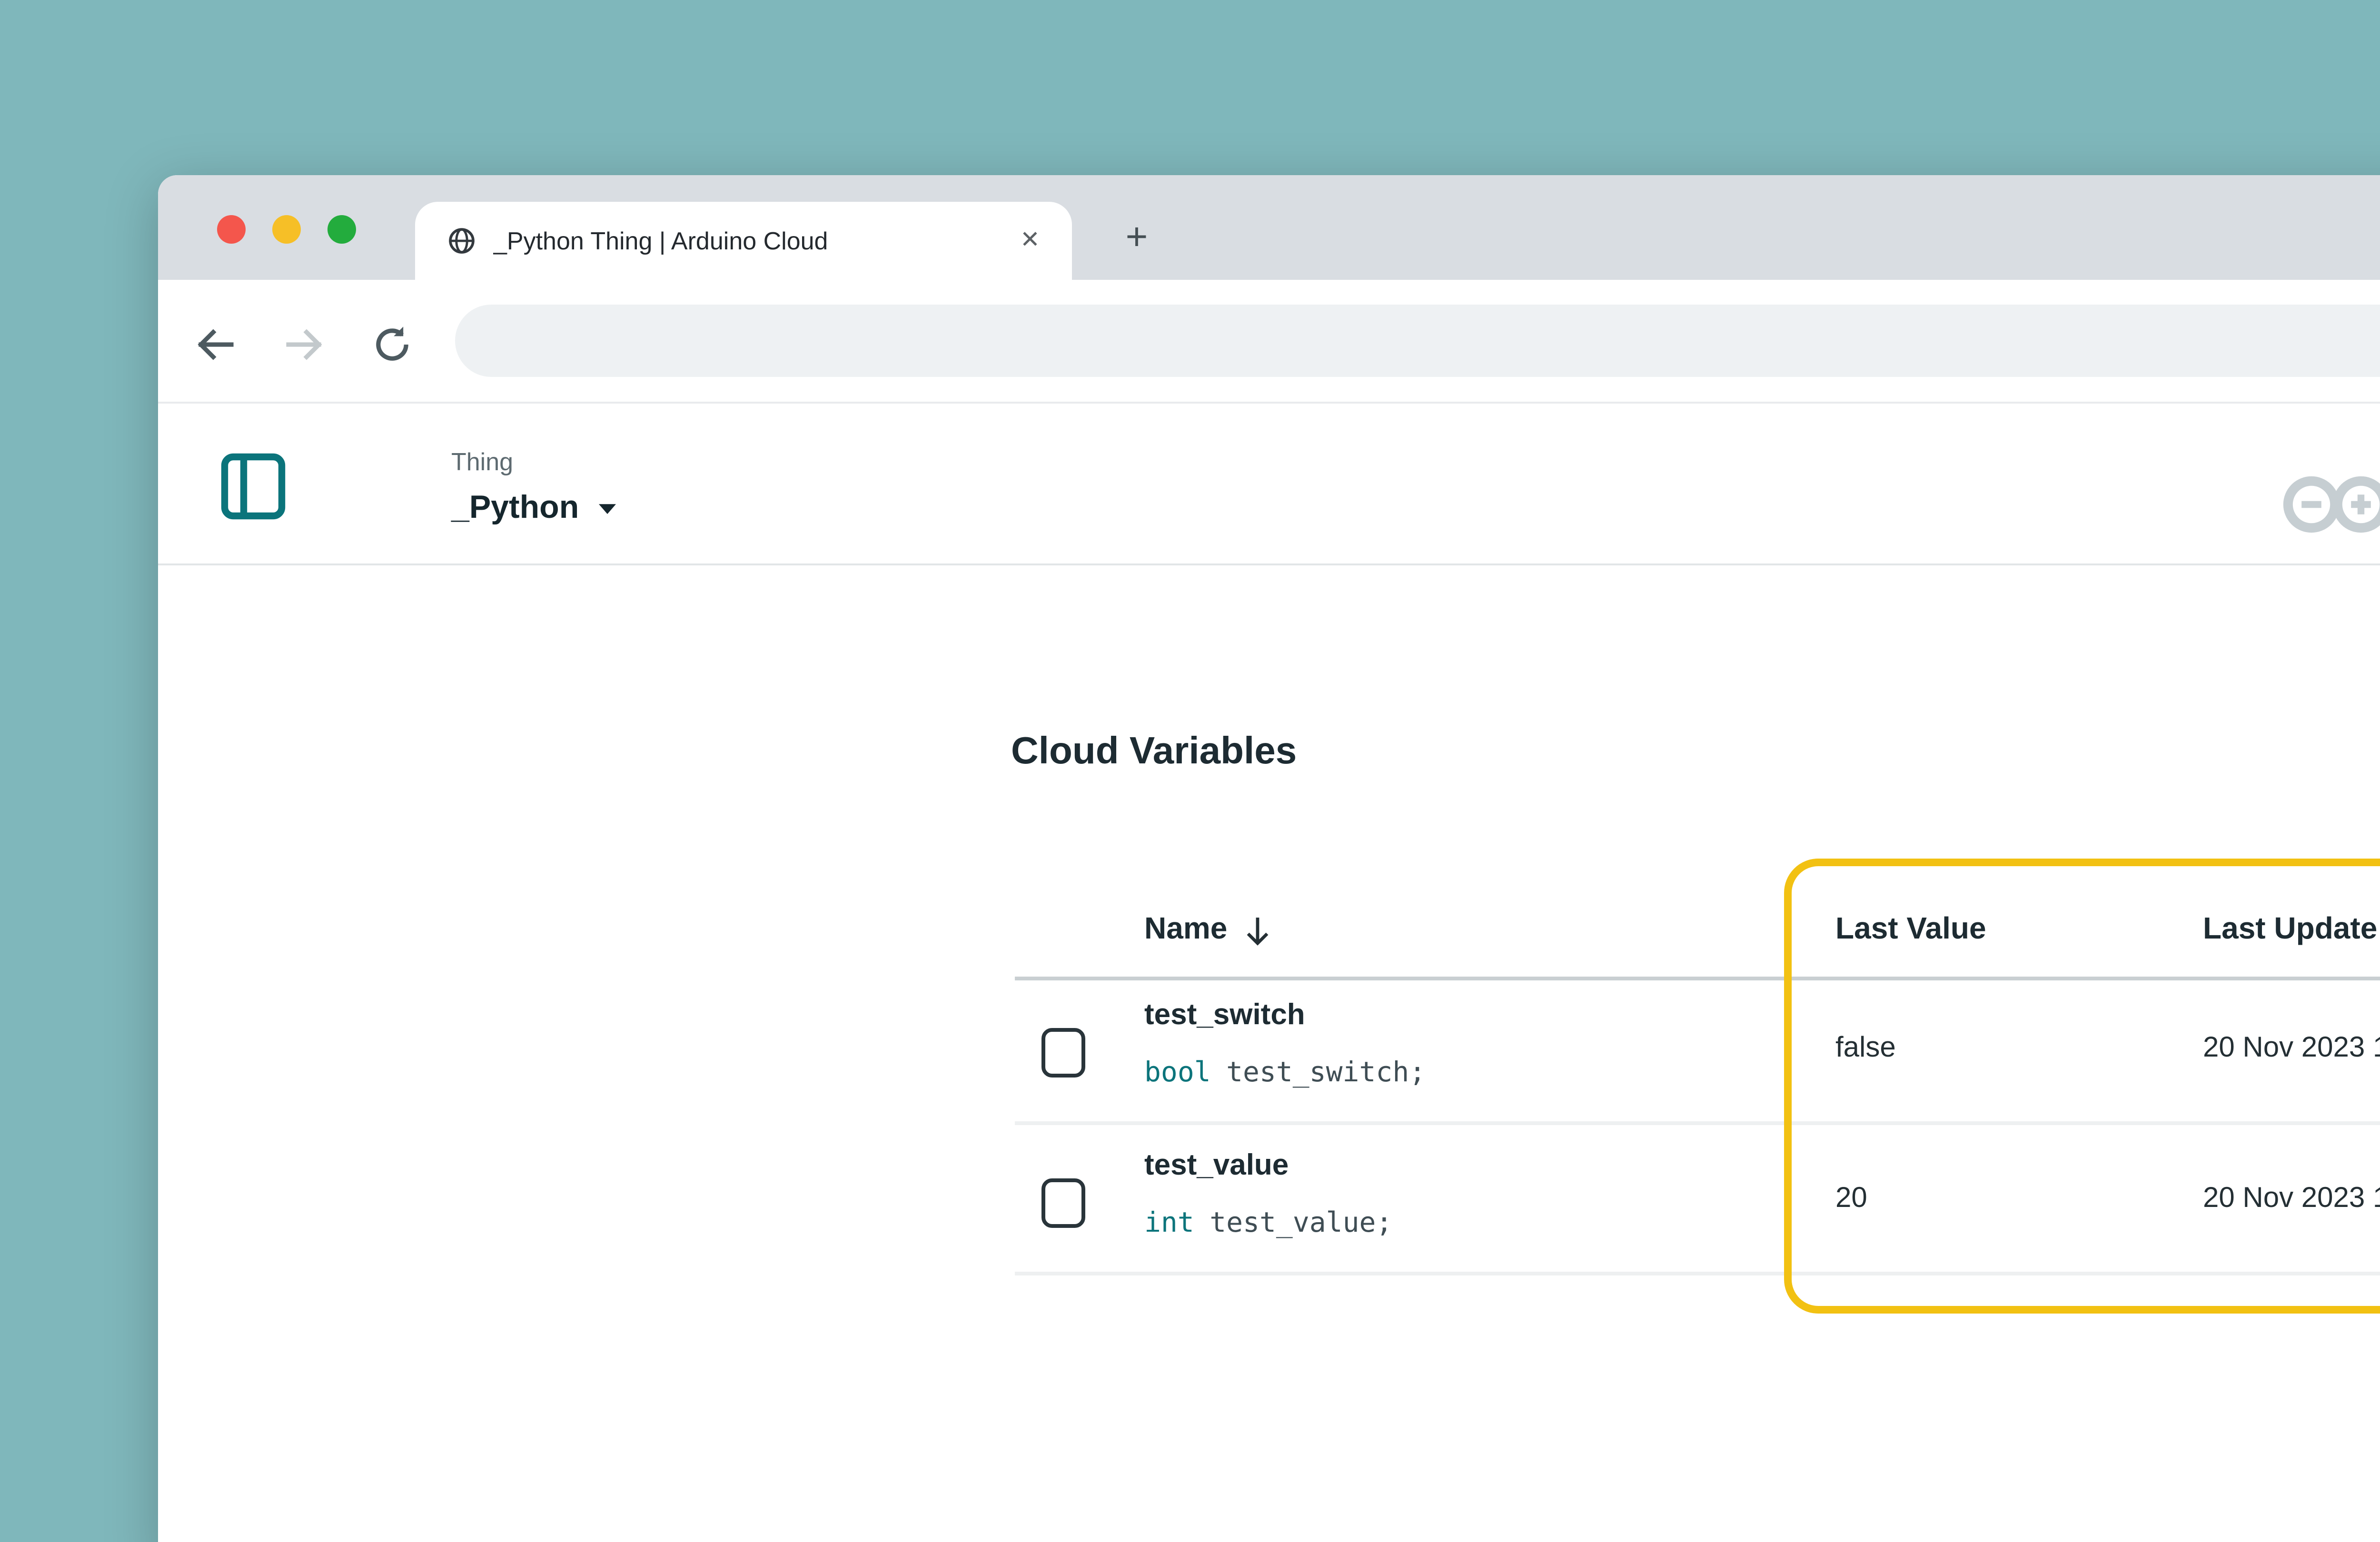 The width and height of the screenshot is (2380, 1542). I want to click on browser-toolbar, so click(1269, 341).